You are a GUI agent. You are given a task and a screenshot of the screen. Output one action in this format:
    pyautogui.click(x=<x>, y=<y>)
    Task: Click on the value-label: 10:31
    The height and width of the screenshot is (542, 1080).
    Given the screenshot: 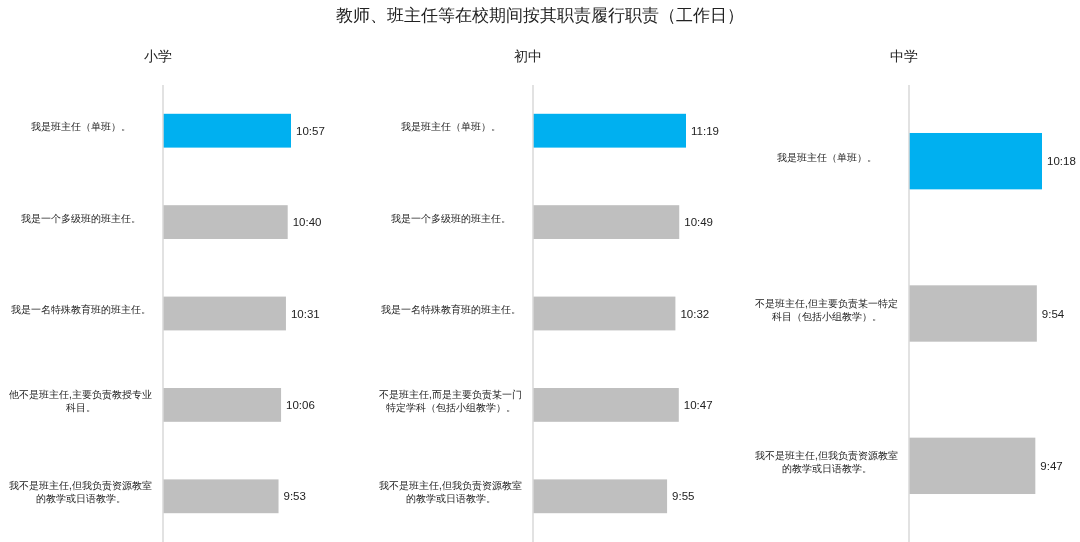 What is the action you would take?
    pyautogui.click(x=305, y=313)
    